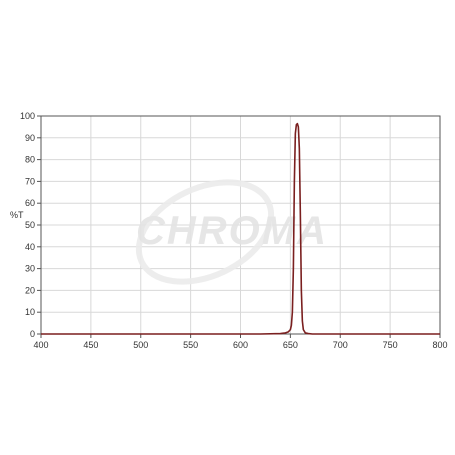 The width and height of the screenshot is (455, 455). What do you see at coordinates (140, 345) in the screenshot?
I see `x-tick-label: 500` at bounding box center [140, 345].